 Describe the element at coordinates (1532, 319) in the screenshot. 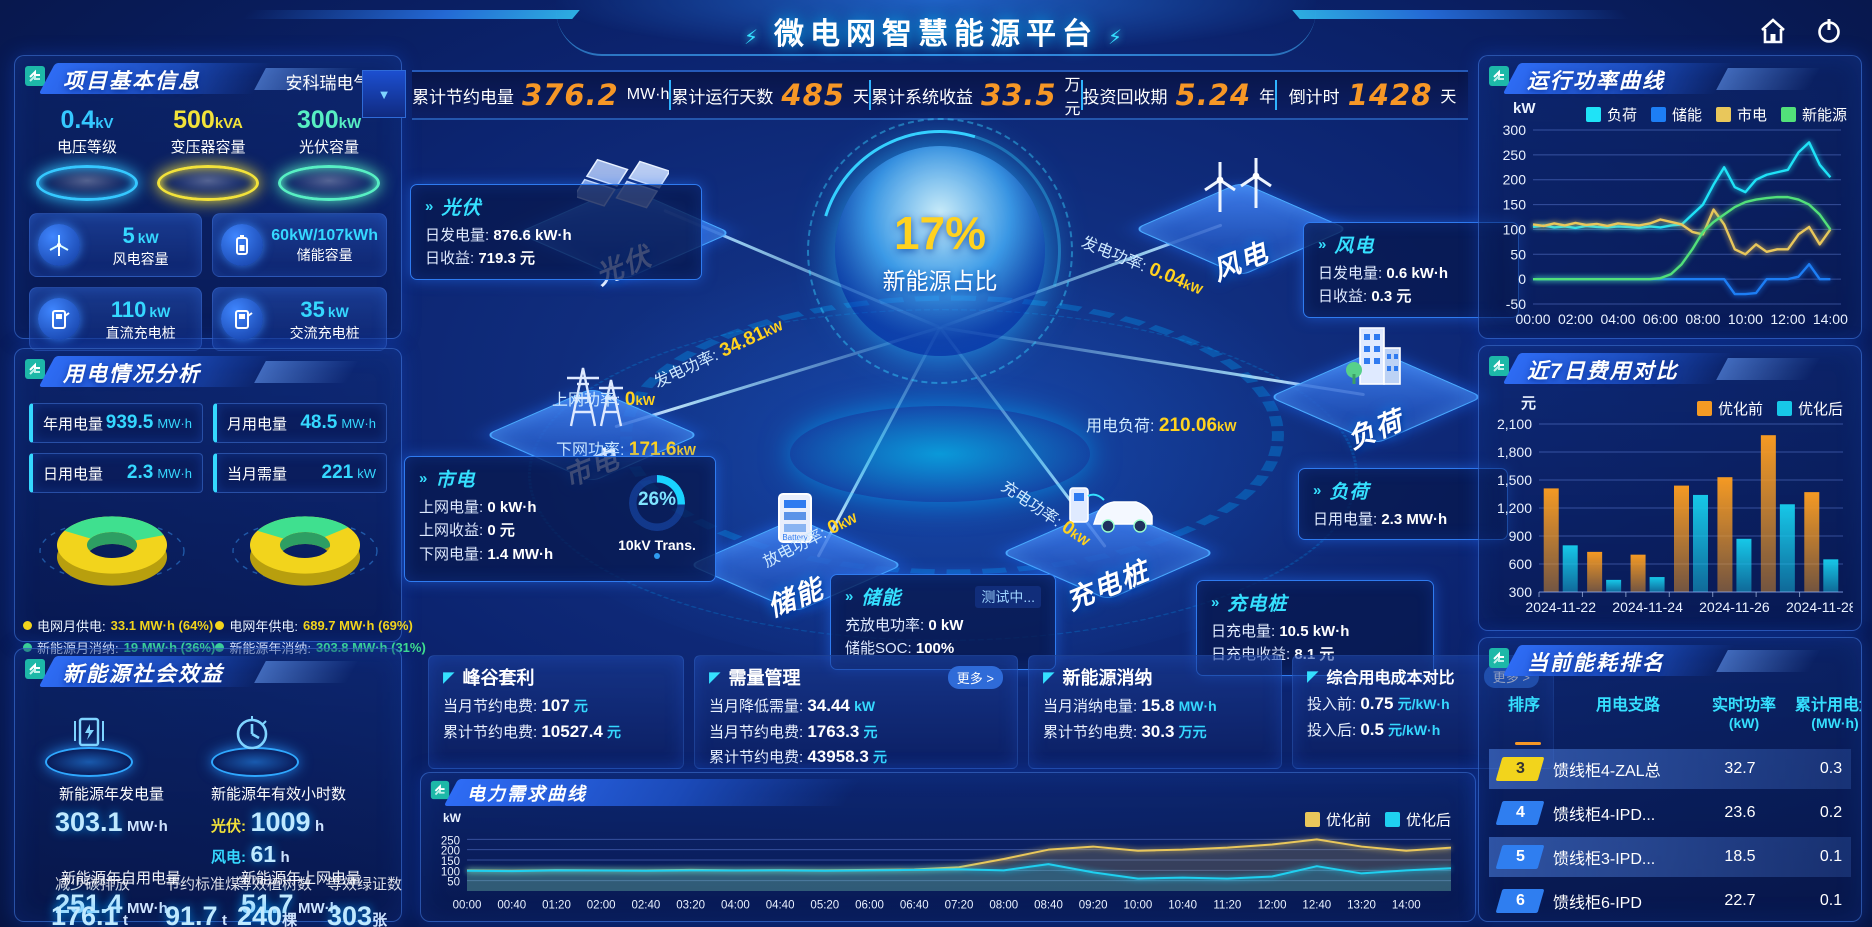

I see `svg-text: 00:00` at that location.